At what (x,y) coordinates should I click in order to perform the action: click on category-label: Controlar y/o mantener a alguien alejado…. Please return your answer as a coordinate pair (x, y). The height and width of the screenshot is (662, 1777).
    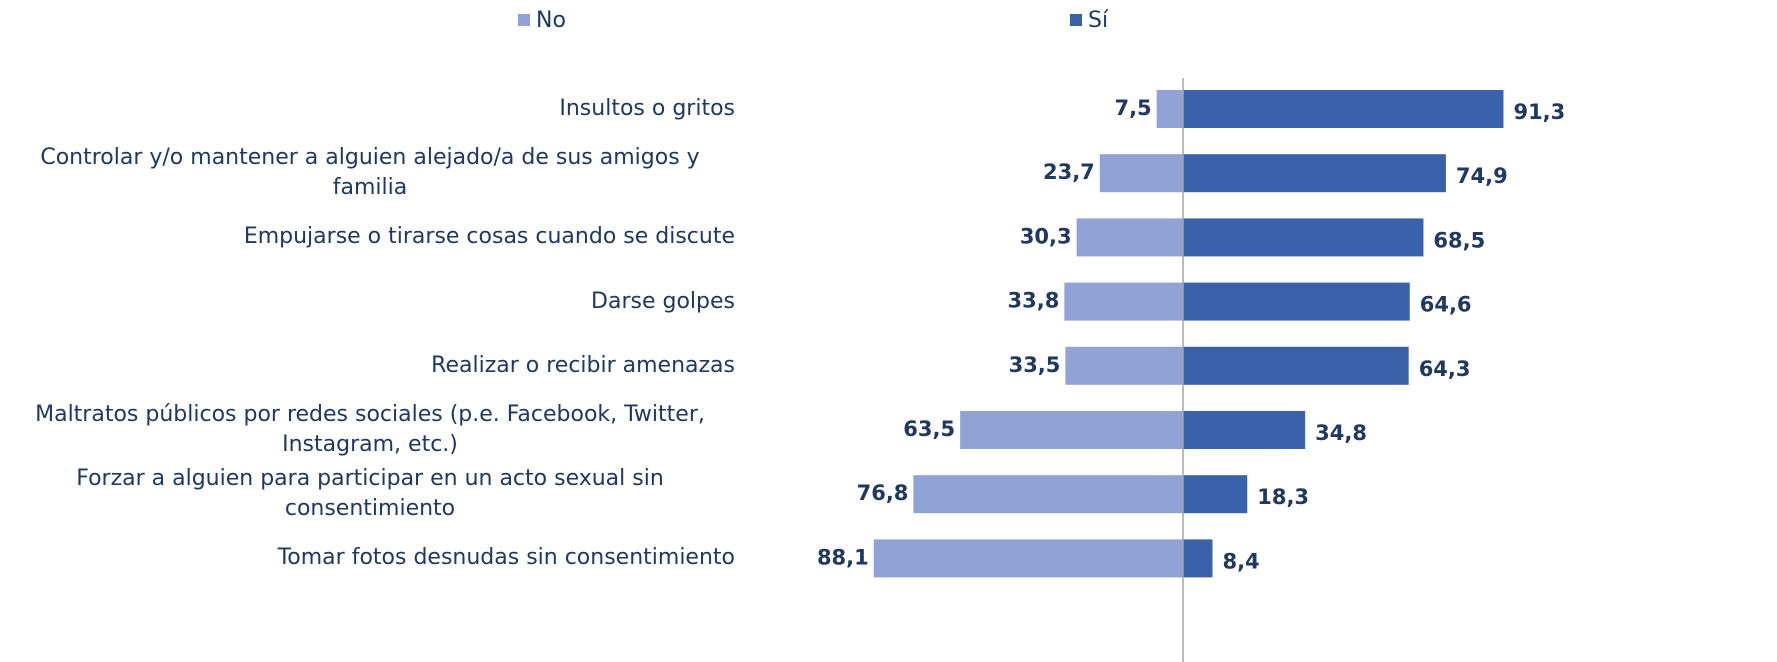
    Looking at the image, I should click on (367, 173).